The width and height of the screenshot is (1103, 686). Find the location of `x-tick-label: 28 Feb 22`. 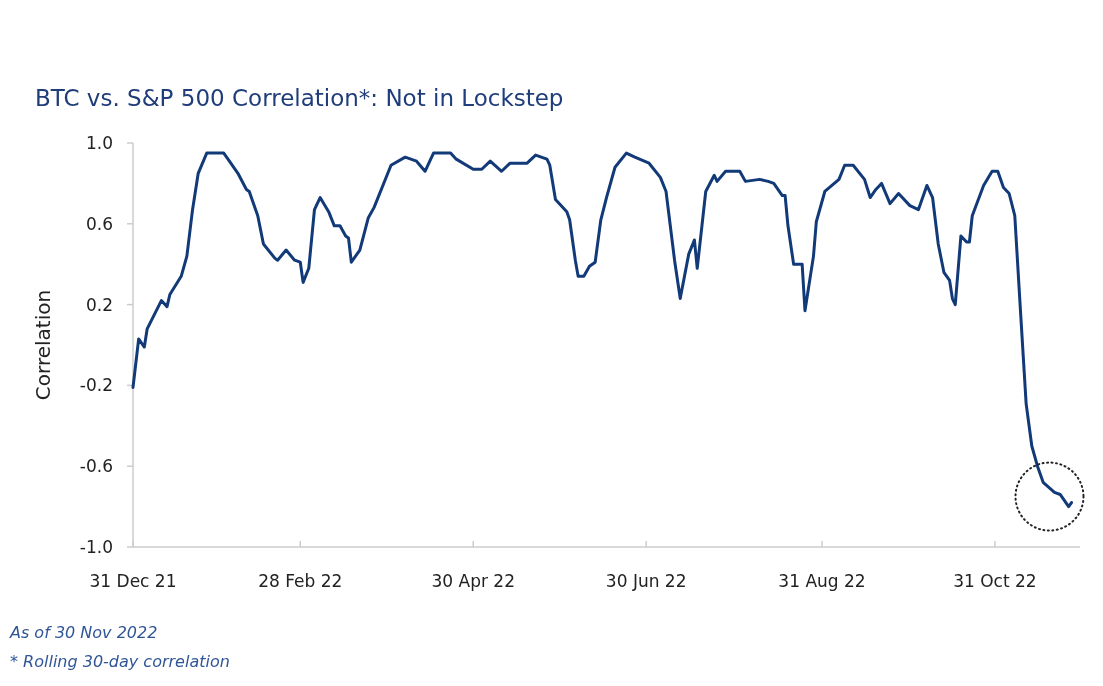

x-tick-label: 28 Feb 22 is located at coordinates (300, 581).